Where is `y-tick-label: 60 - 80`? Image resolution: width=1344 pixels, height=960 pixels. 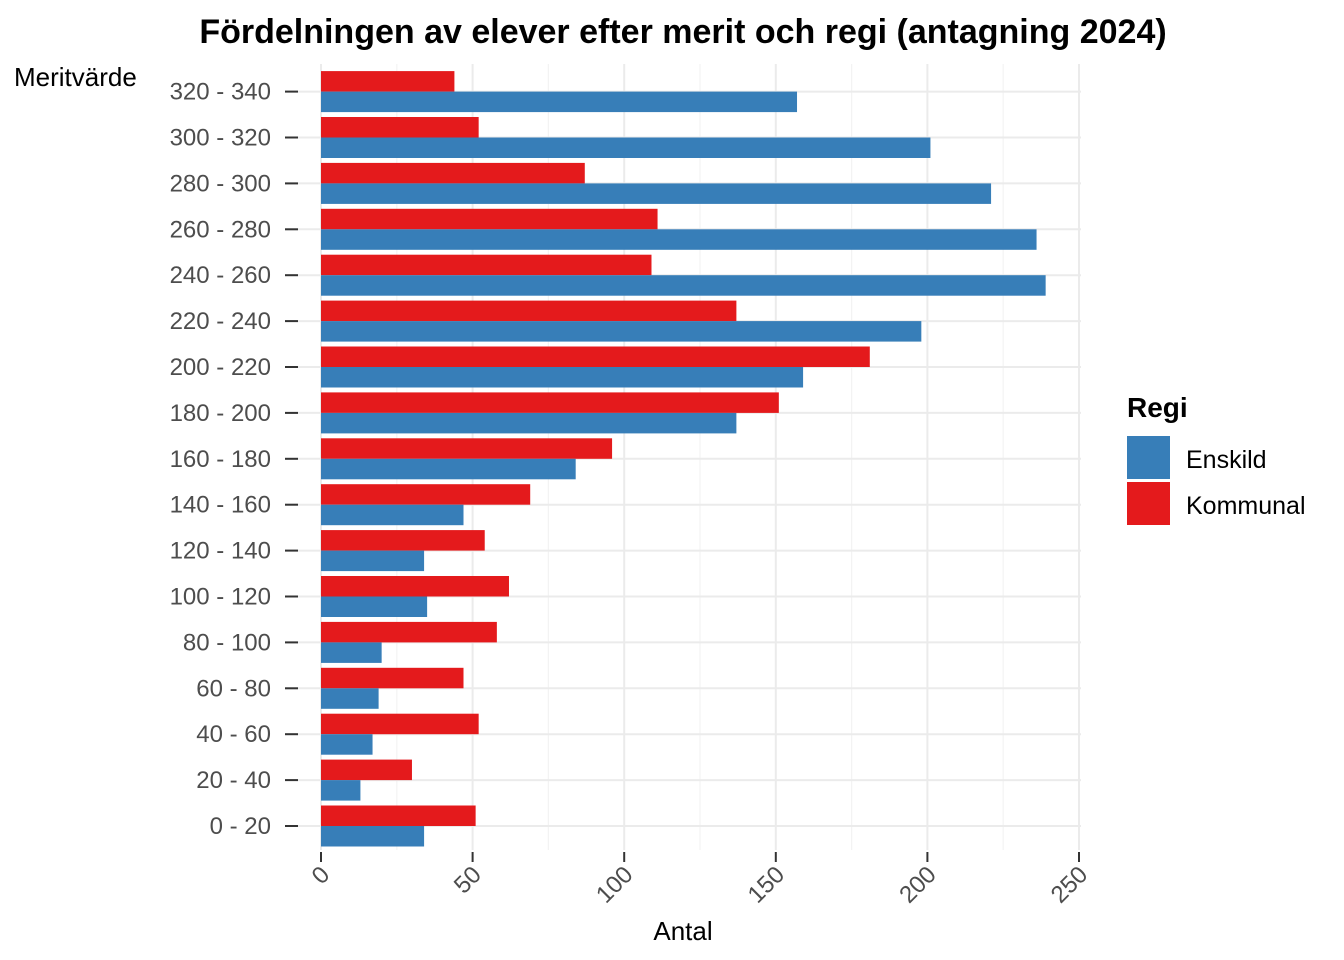 y-tick-label: 60 - 80 is located at coordinates (233, 688).